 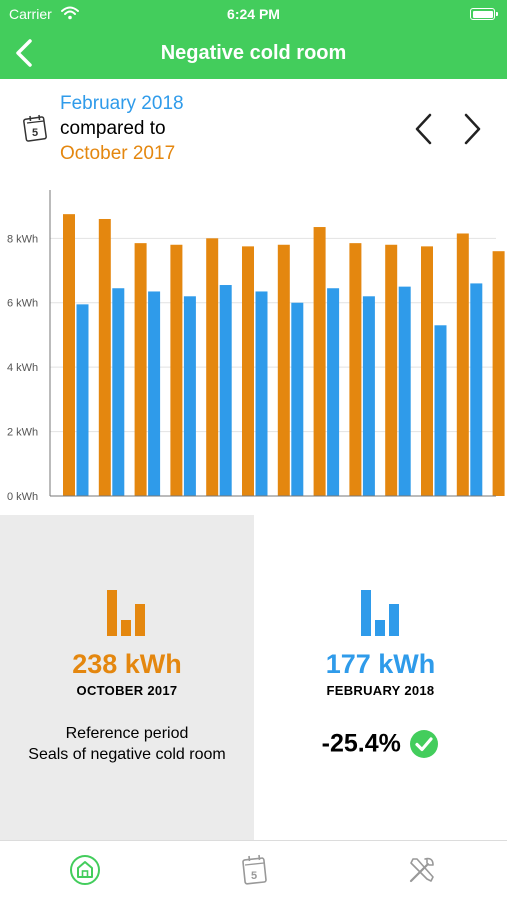 What do you see at coordinates (472, 129) in the screenshot?
I see `next-period-button` at bounding box center [472, 129].